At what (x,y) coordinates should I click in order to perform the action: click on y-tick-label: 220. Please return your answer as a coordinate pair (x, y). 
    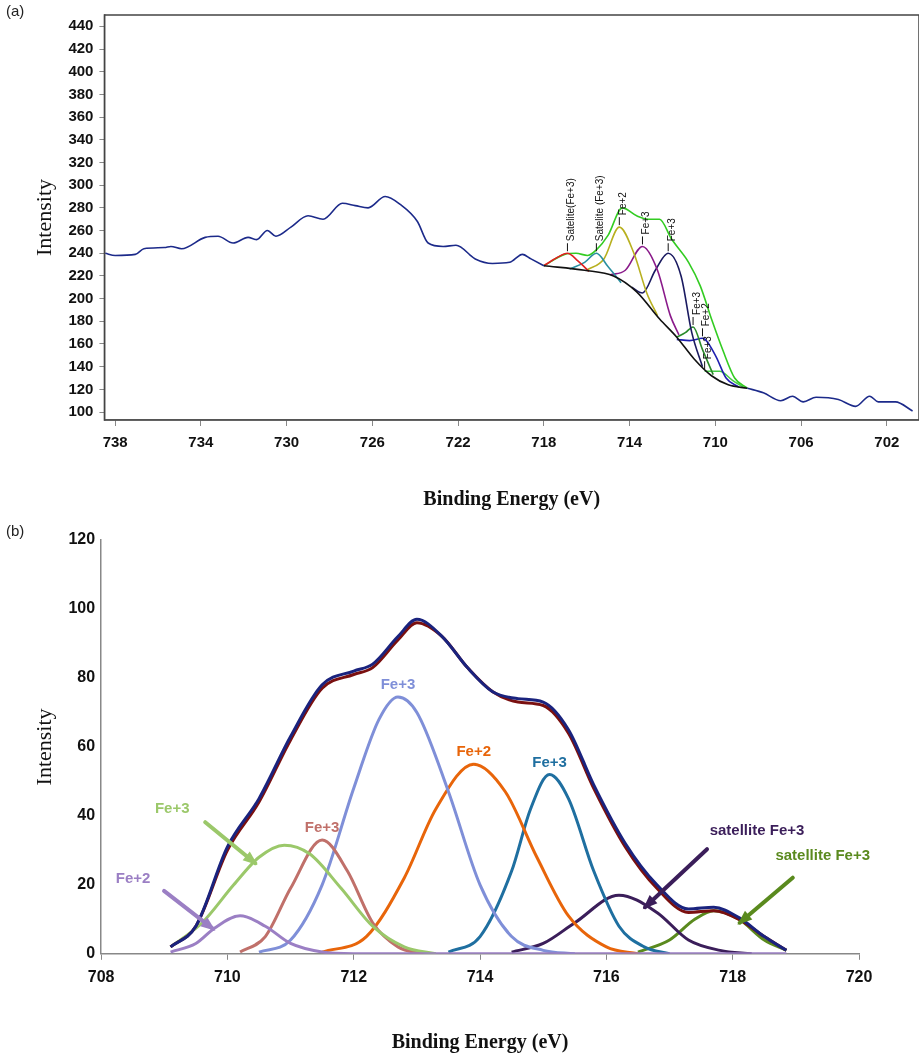
    Looking at the image, I should click on (81, 275).